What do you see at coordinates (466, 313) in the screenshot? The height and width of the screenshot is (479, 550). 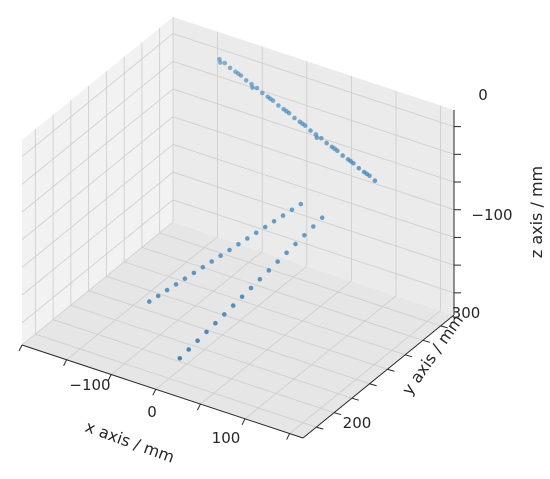 I see `y-tick-label-1: 300` at bounding box center [466, 313].